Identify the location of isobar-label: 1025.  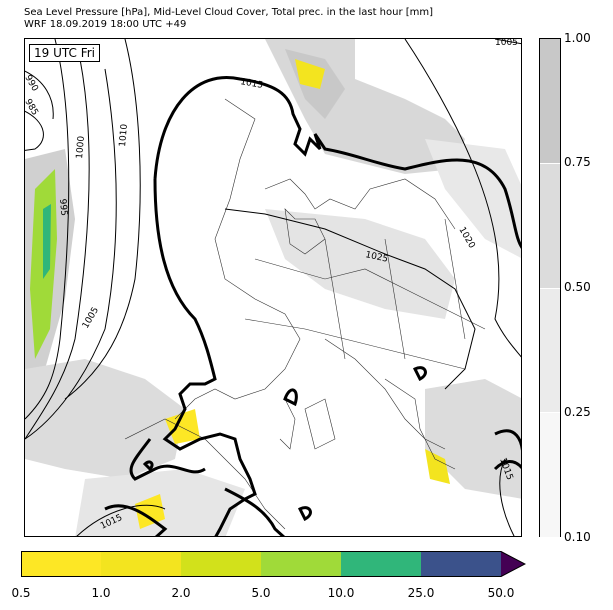
(376, 257).